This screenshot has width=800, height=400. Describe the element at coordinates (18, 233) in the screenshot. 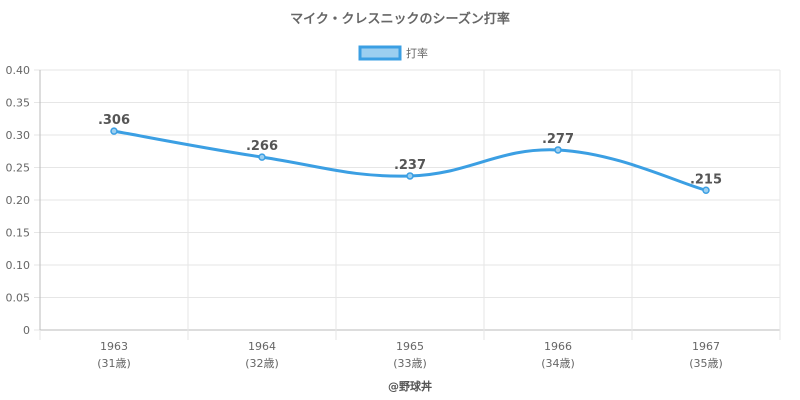

I see `y-tick-label: 0.15` at that location.